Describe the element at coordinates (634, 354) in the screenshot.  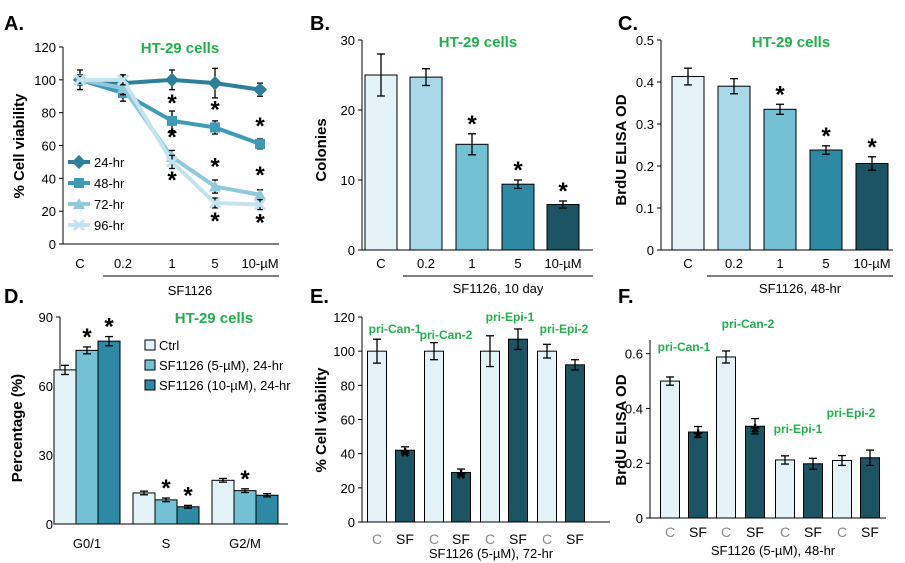
I see `y-tick-label: 0.6` at that location.